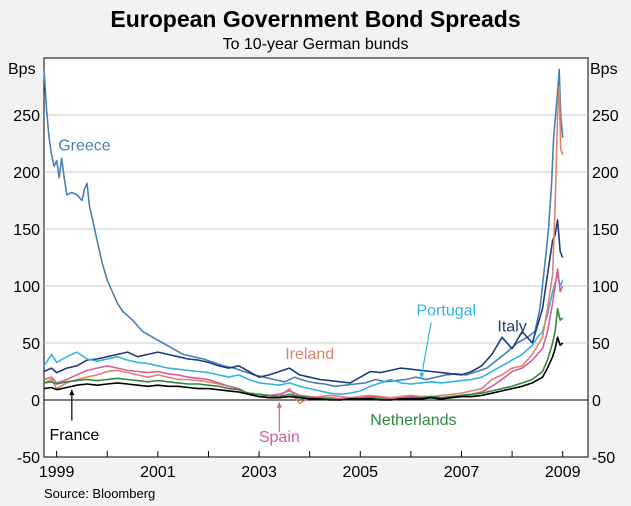  I want to click on portugal-pointer, so click(426, 350).